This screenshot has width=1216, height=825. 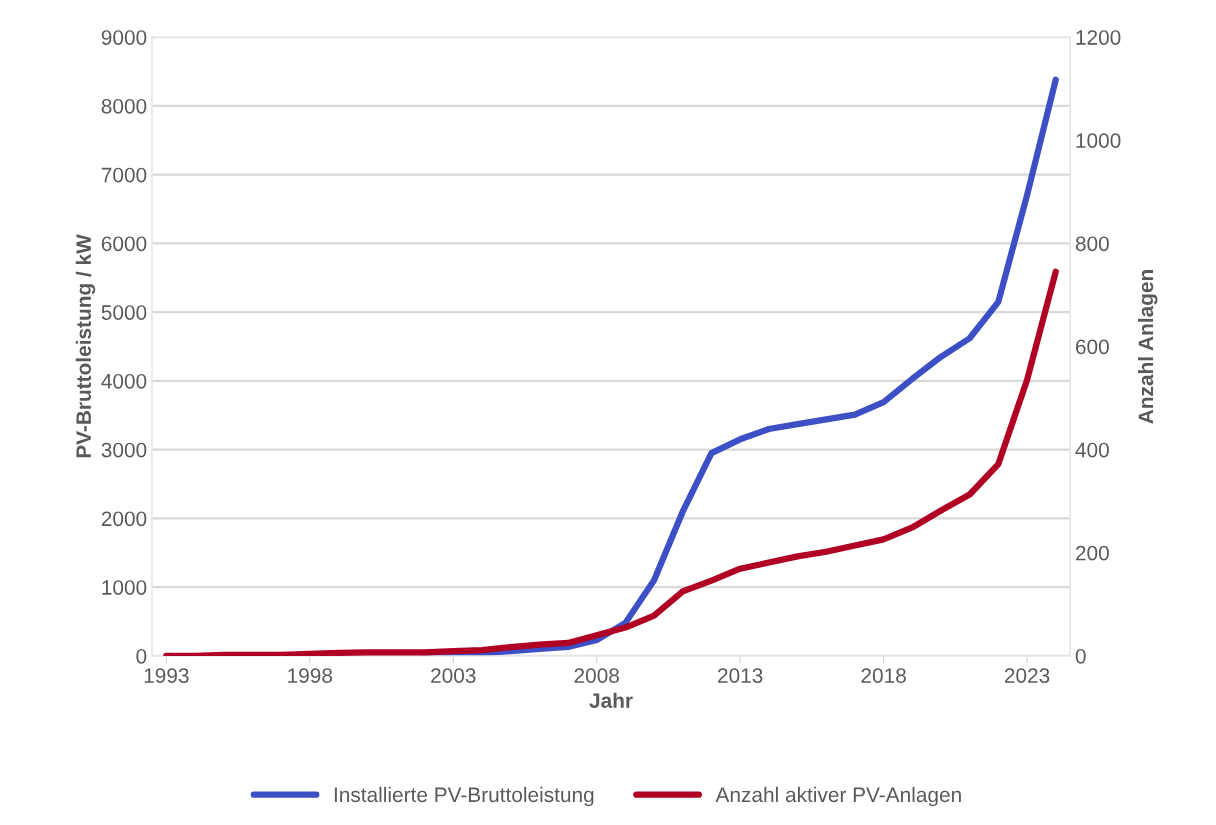 What do you see at coordinates (1027, 675) in the screenshot?
I see `x-tick-label: 2023` at bounding box center [1027, 675].